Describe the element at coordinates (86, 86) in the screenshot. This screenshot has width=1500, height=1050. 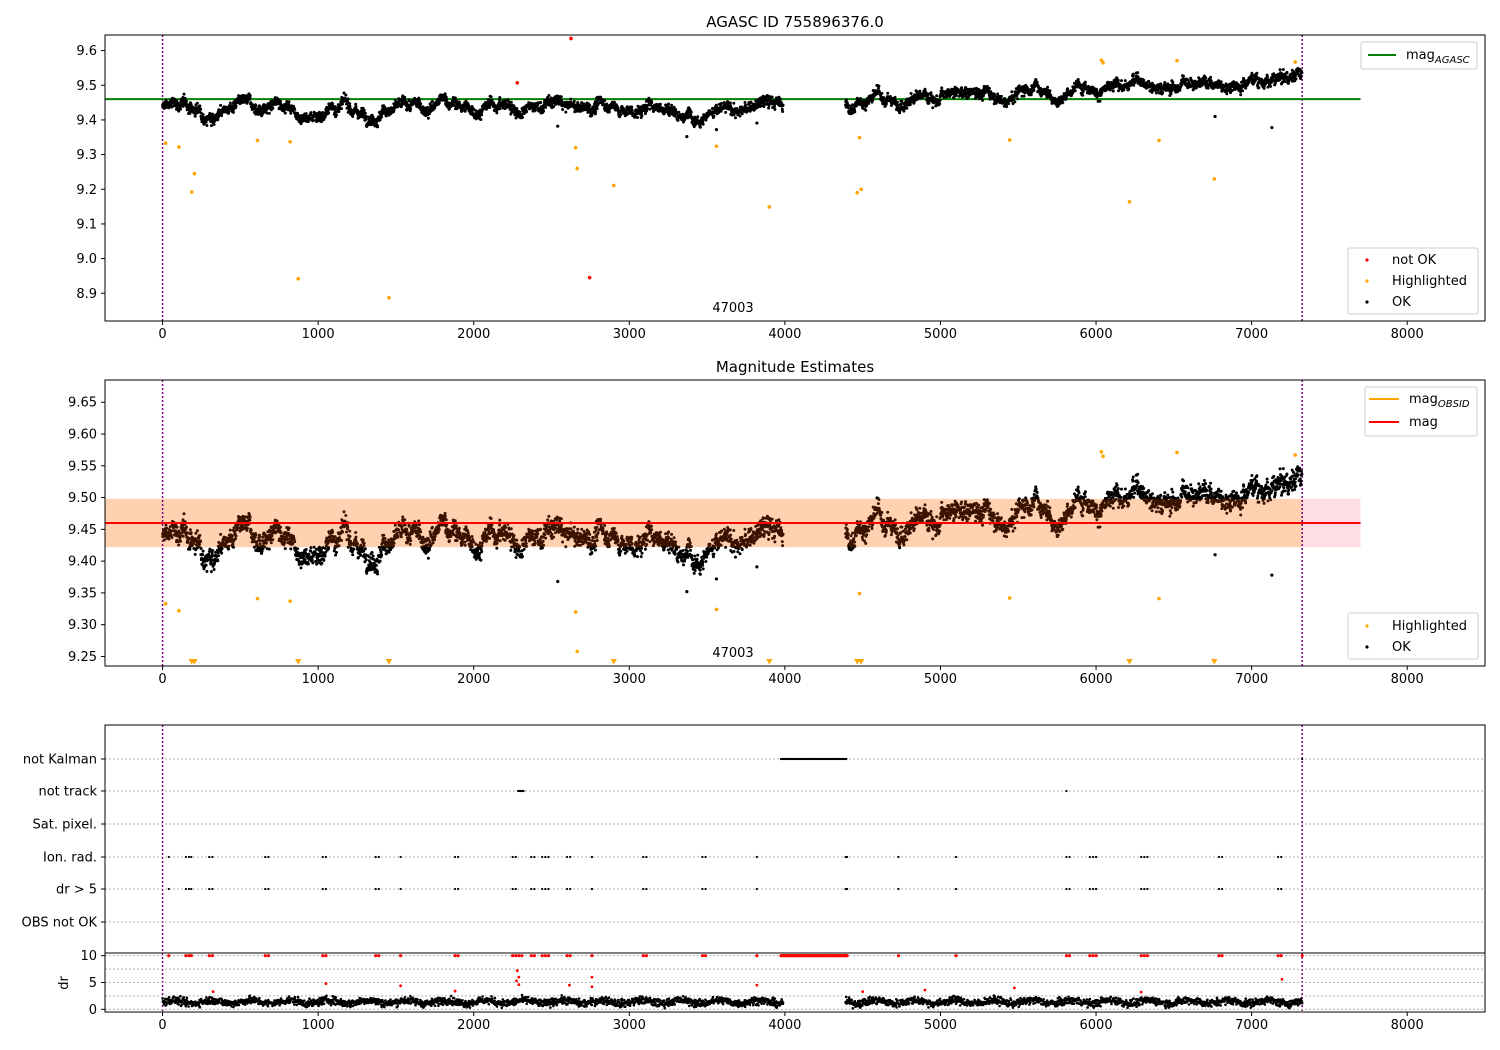
I see `y-tick-label: 9.5` at that location.